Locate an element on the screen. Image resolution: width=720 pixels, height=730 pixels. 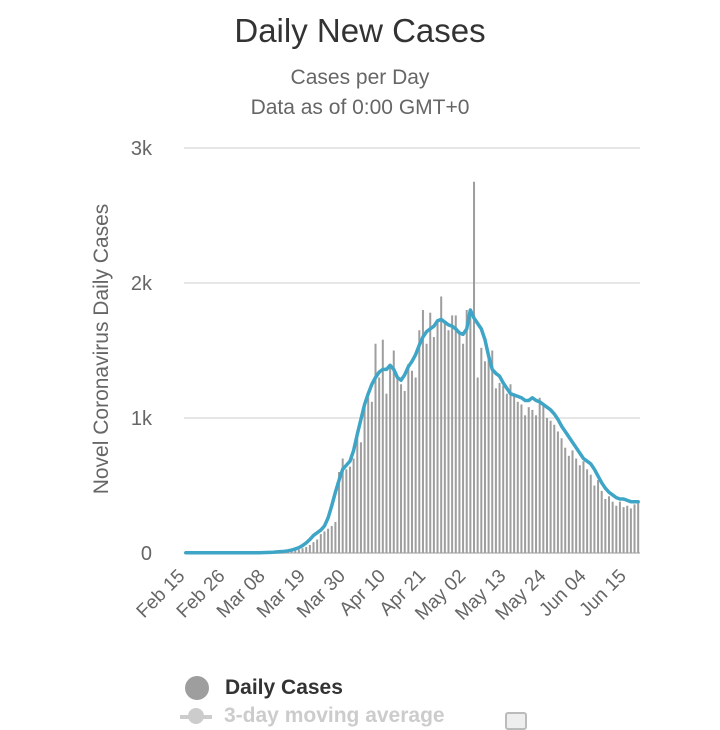
y-tick-label: 2k is located at coordinates (142, 284).